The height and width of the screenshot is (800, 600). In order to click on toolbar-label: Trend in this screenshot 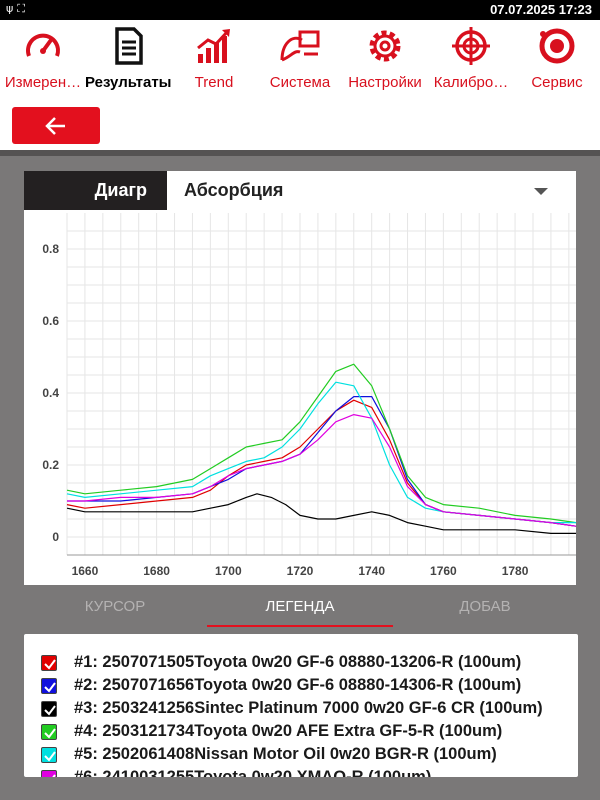, I will do `click(214, 82)`.